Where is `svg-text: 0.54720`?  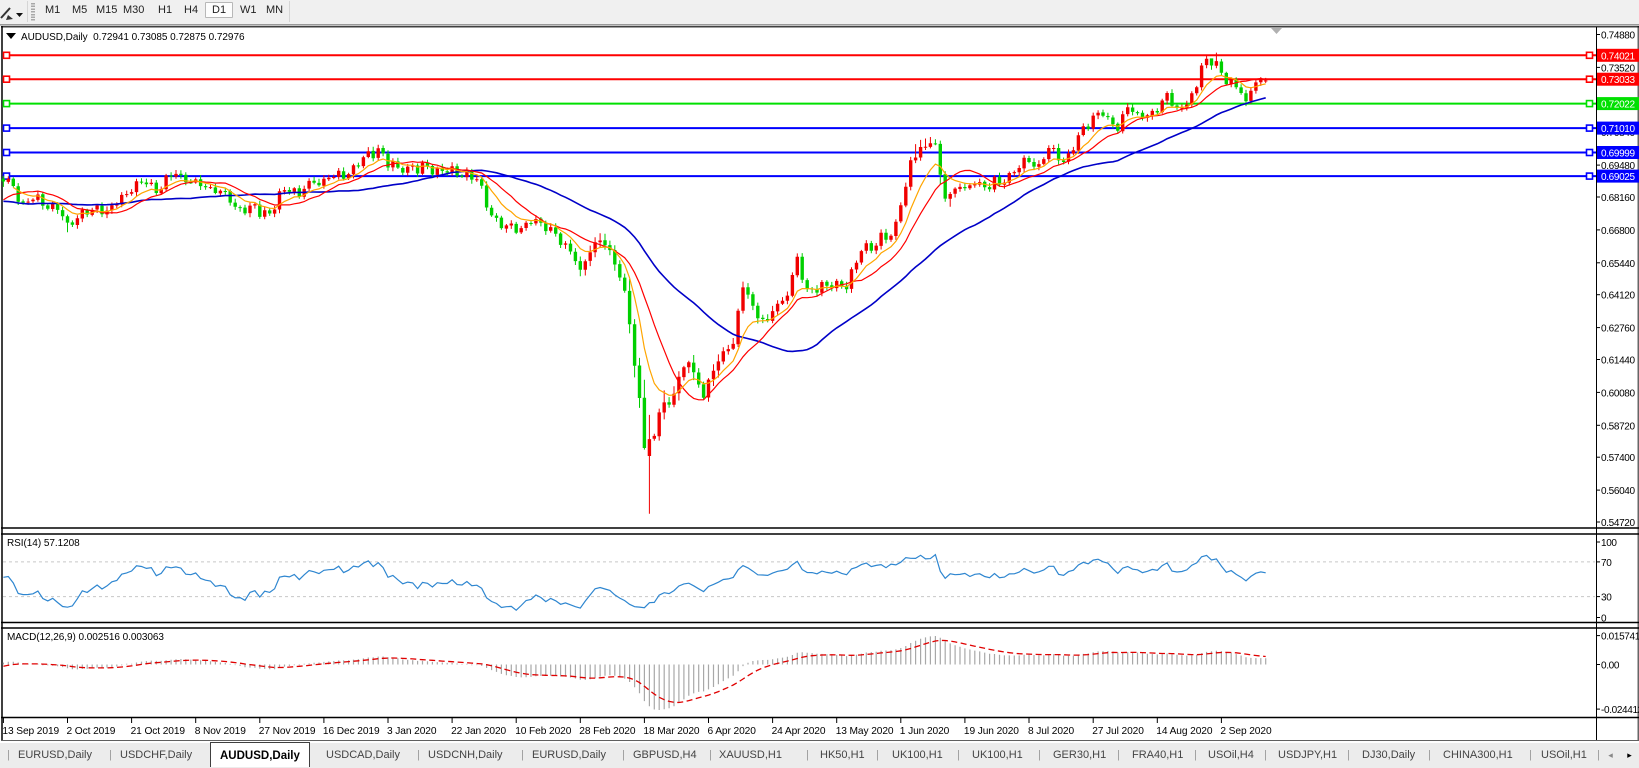
svg-text: 0.54720 is located at coordinates (1618, 523).